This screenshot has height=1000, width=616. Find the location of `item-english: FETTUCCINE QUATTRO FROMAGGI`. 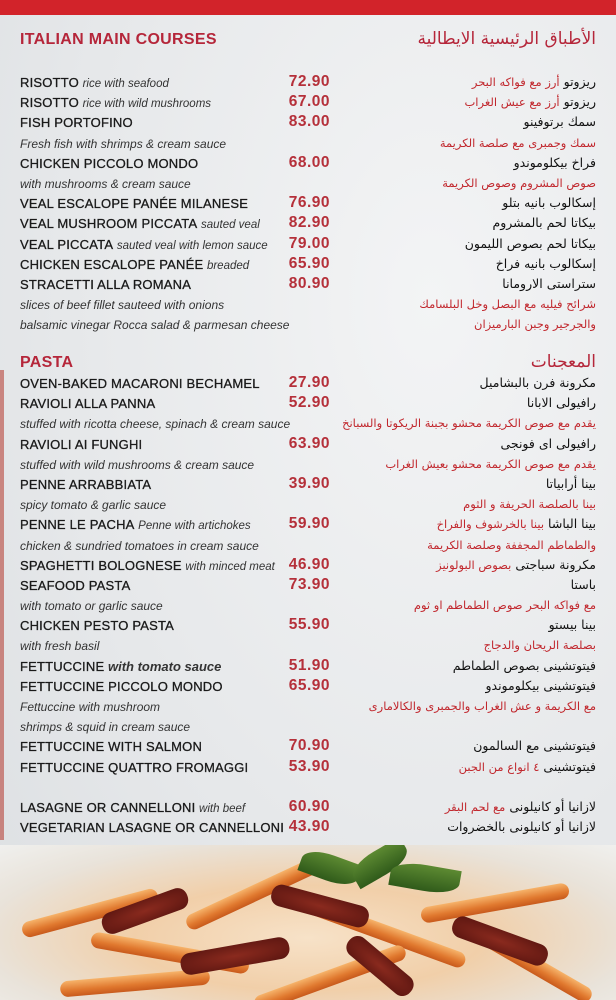

item-english: FETTUCCINE QUATTRO FROMAGGI is located at coordinates (134, 766).